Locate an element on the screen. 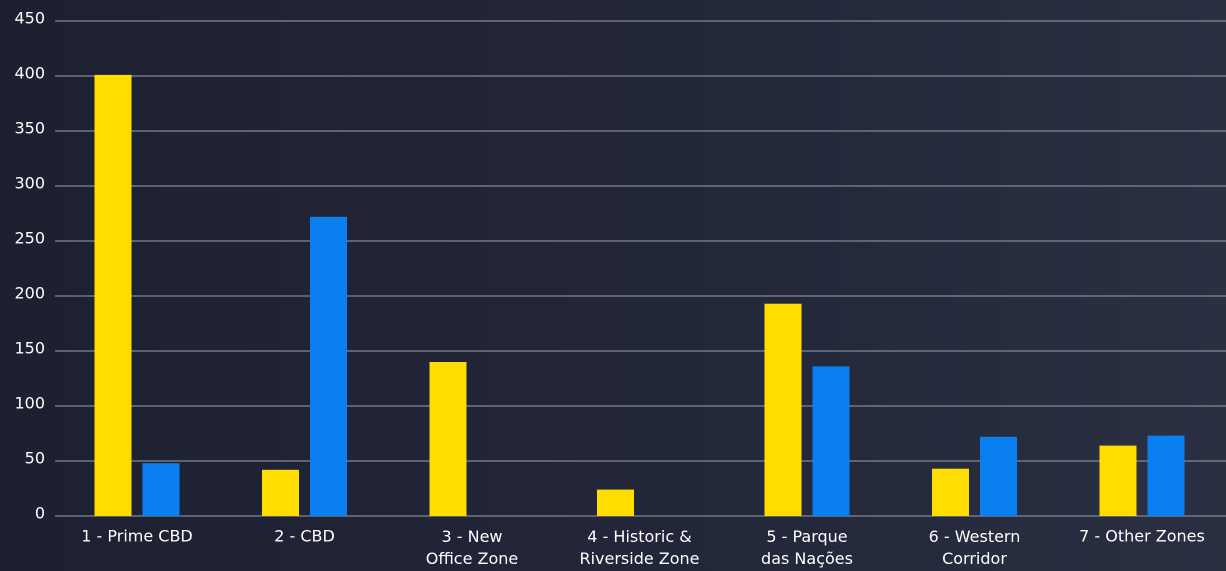 The width and height of the screenshot is (1226, 571). x-tick-label-line: Corridor is located at coordinates (974, 558).